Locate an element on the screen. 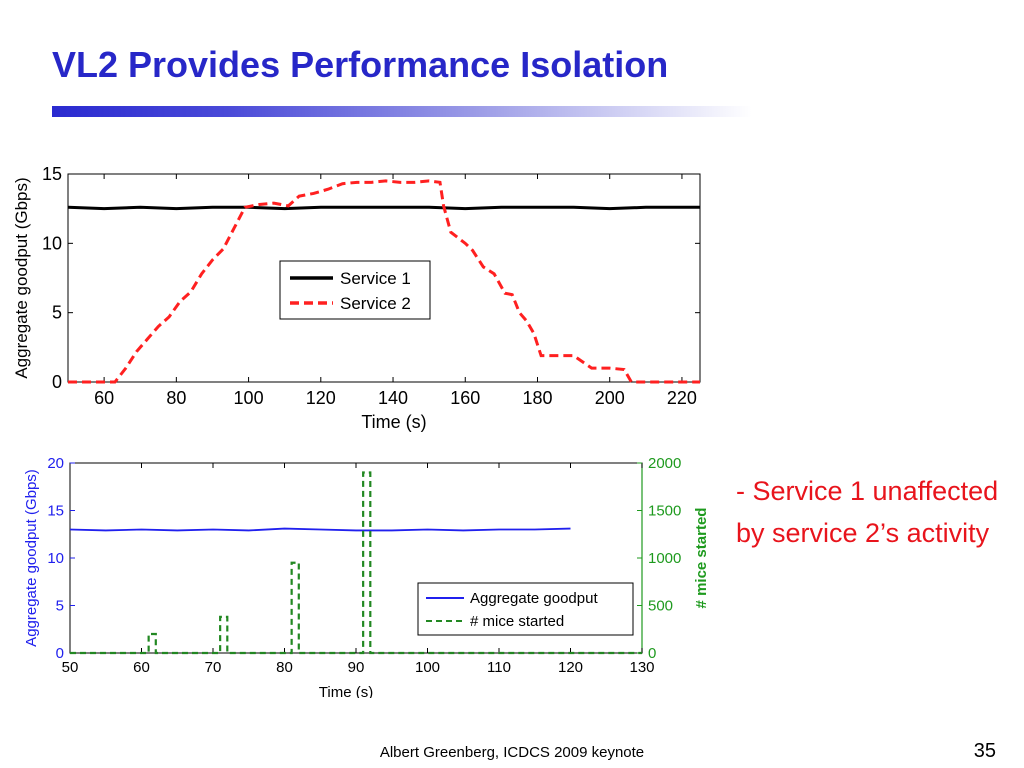  x-tick-label: 160 is located at coordinates (465, 398).